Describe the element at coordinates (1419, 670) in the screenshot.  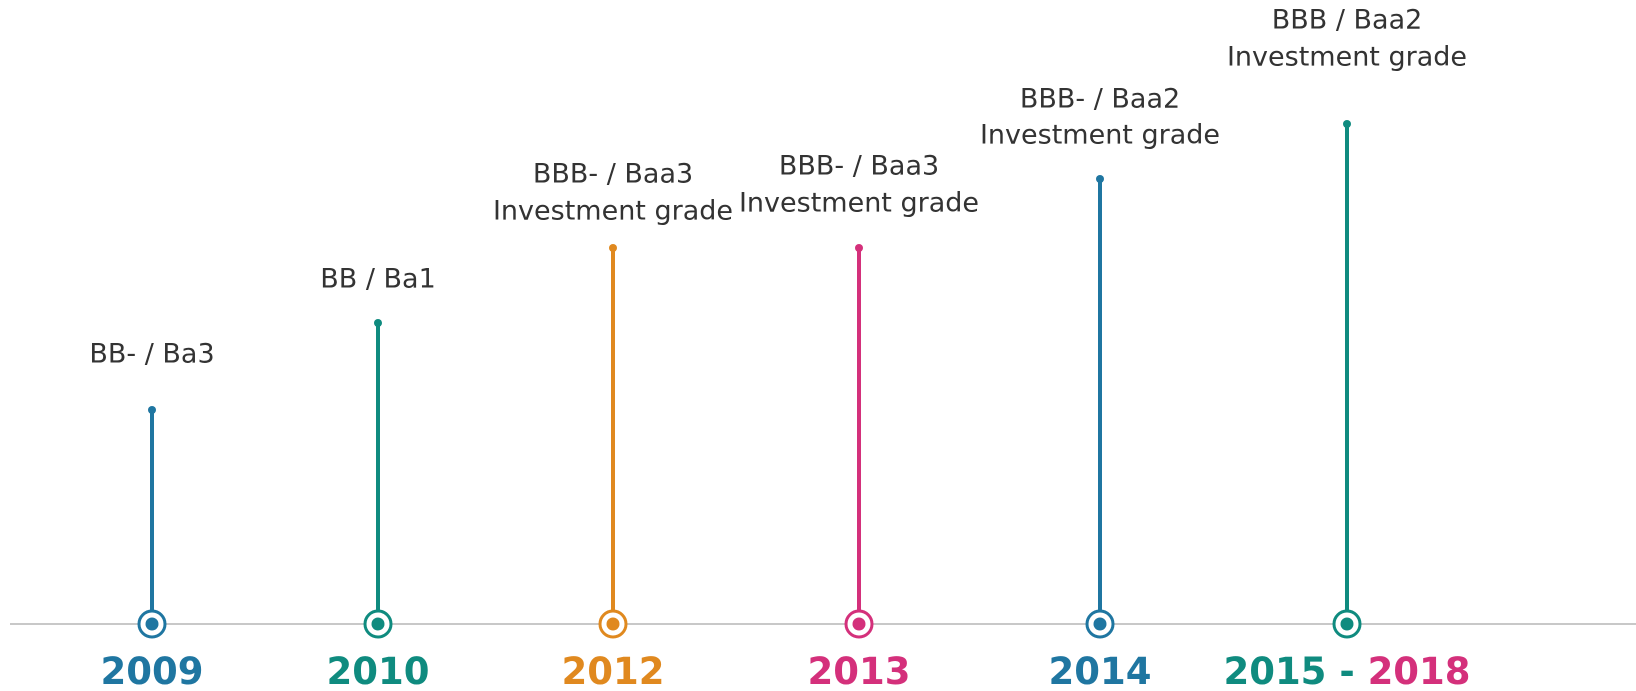
I see `year-end: 2018` at that location.